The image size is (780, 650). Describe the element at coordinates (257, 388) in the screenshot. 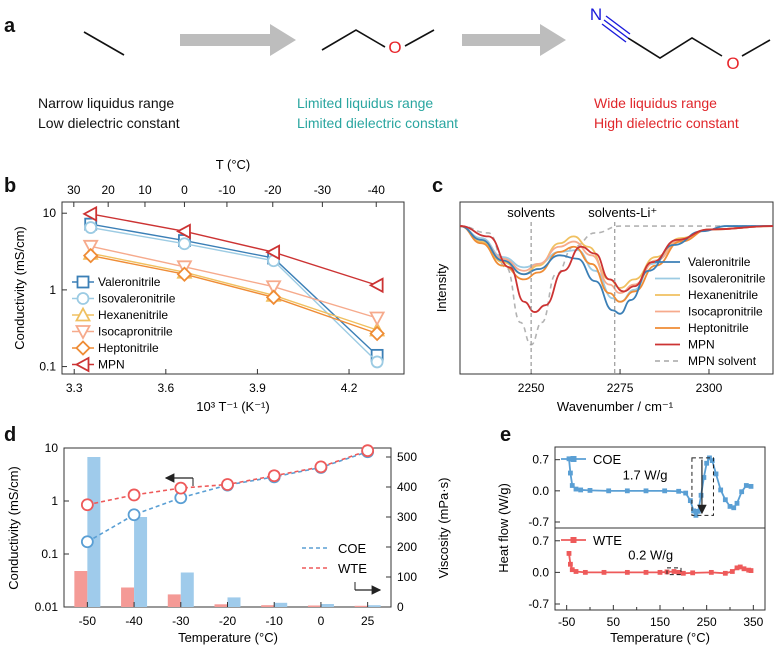

I see `panel-b-xtick-label: 3.9` at that location.